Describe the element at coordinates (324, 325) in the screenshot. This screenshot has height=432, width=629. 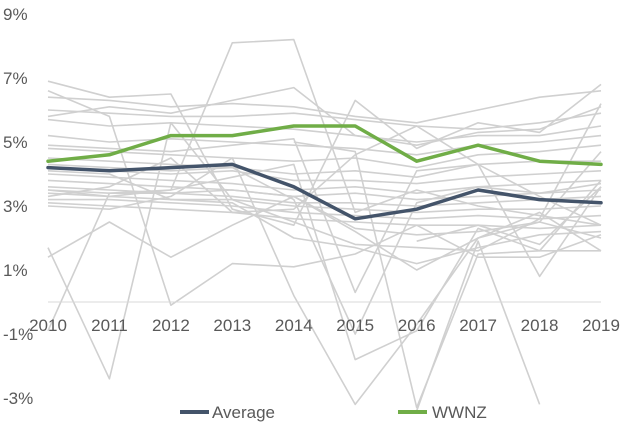
I see `x-axis-tick-labels: 2010 2011 2012 2013 2014 2015 2016 2017 2018 2019` at that location.